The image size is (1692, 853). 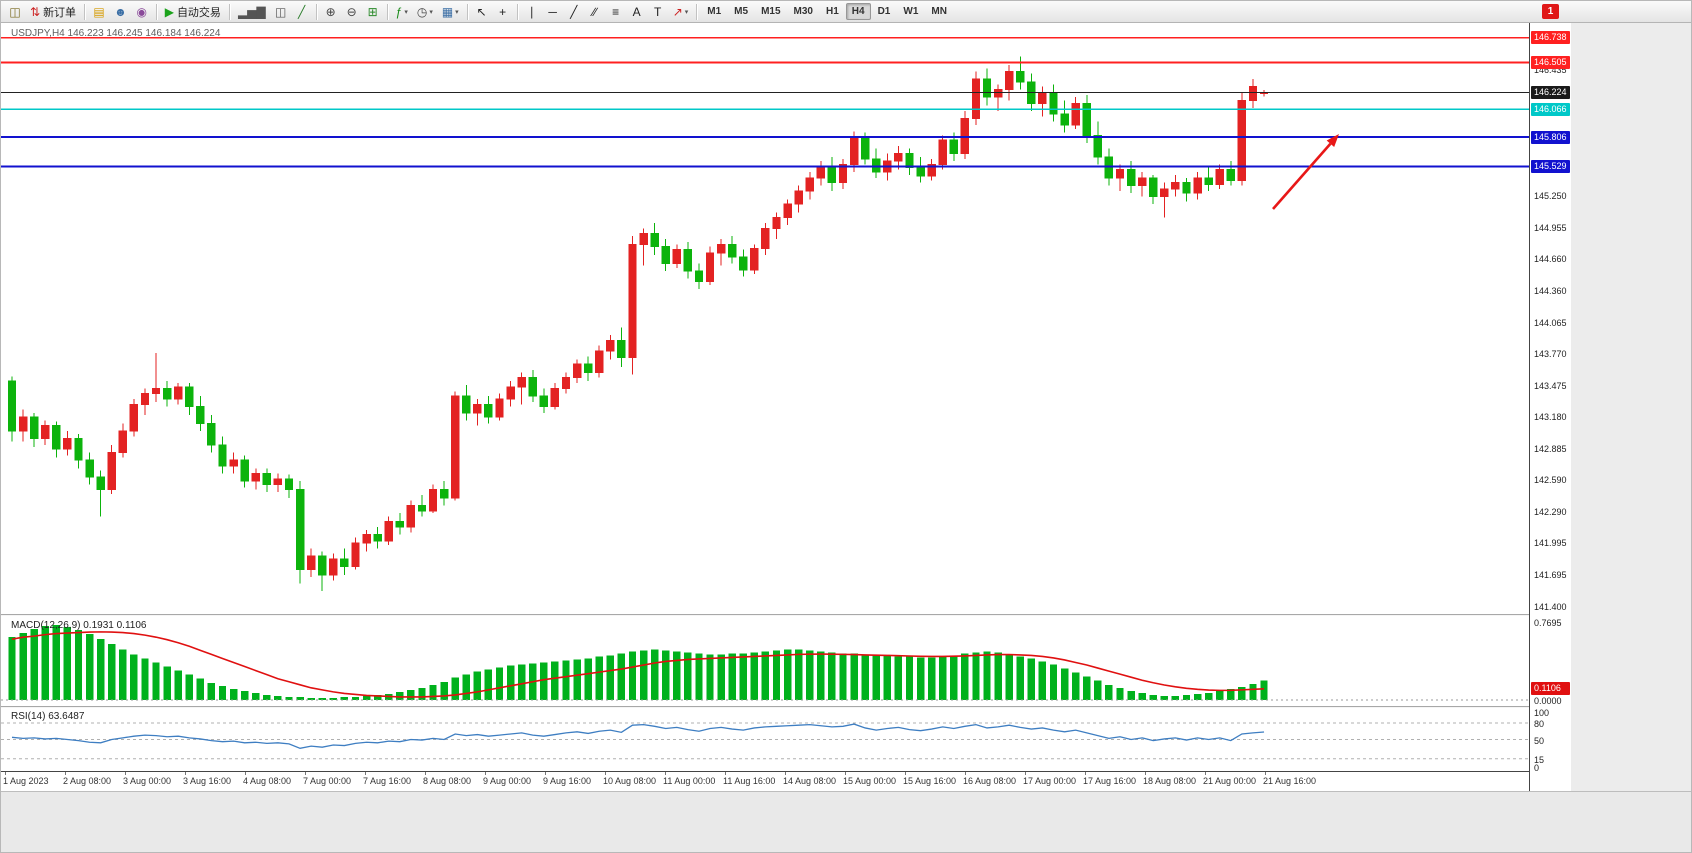 What do you see at coordinates (658, 11) in the screenshot?
I see `text-label-button: T` at bounding box center [658, 11].